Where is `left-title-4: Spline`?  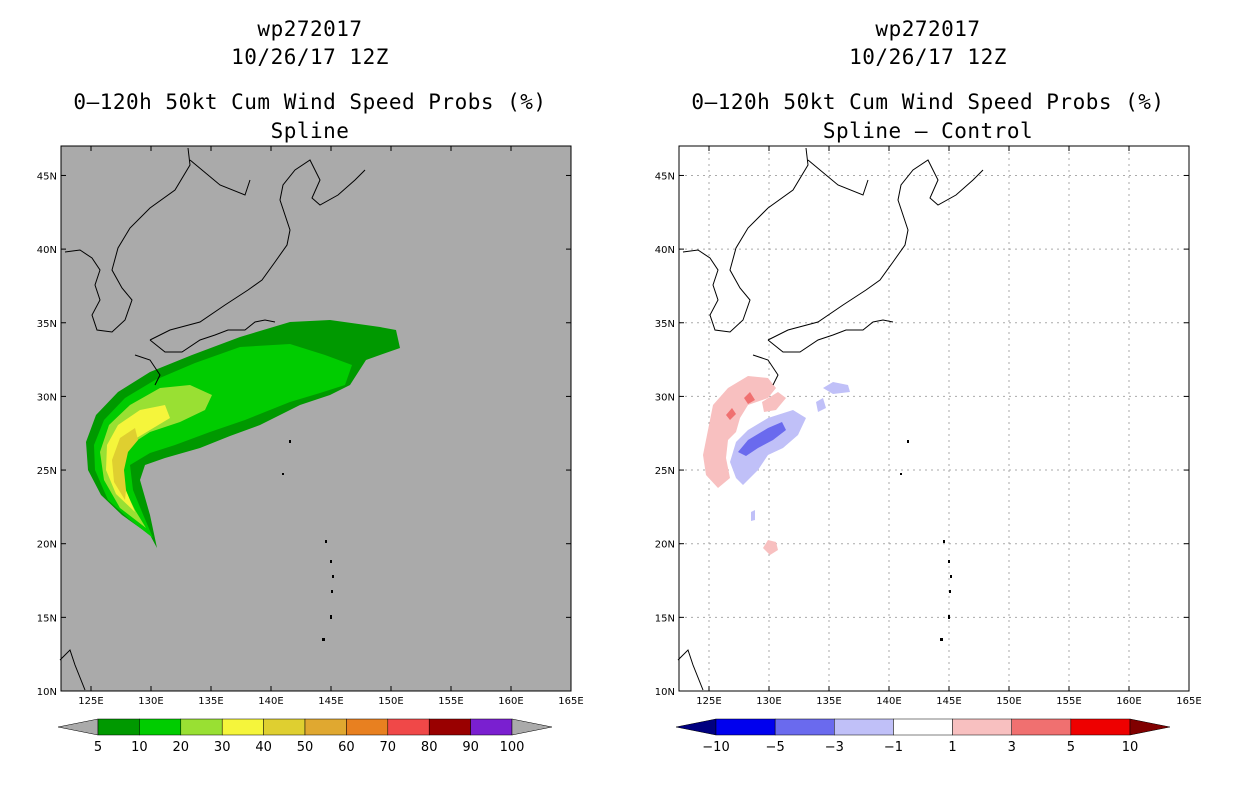
left-title-4: Spline is located at coordinates (310, 131).